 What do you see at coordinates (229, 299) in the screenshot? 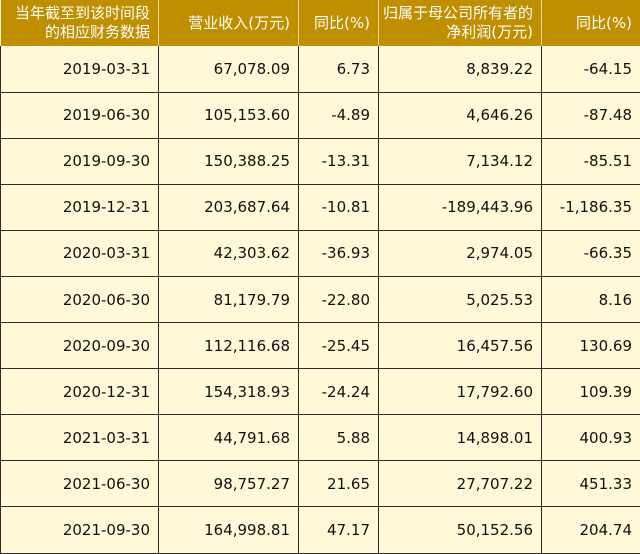
I see `cell-revenue: 81,179.79` at bounding box center [229, 299].